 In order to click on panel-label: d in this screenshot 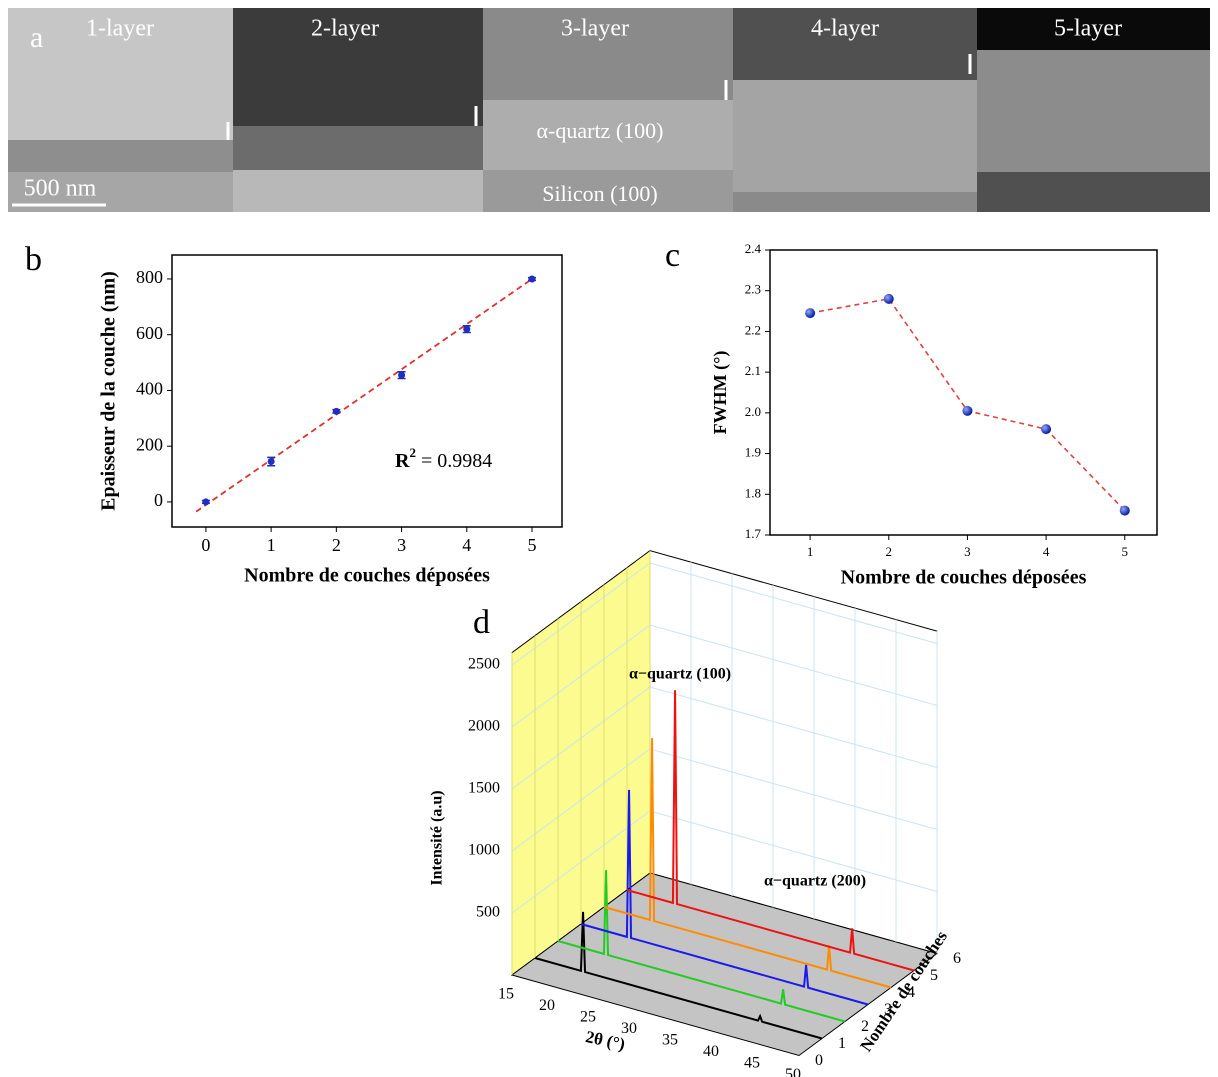, I will do `click(481, 622)`.